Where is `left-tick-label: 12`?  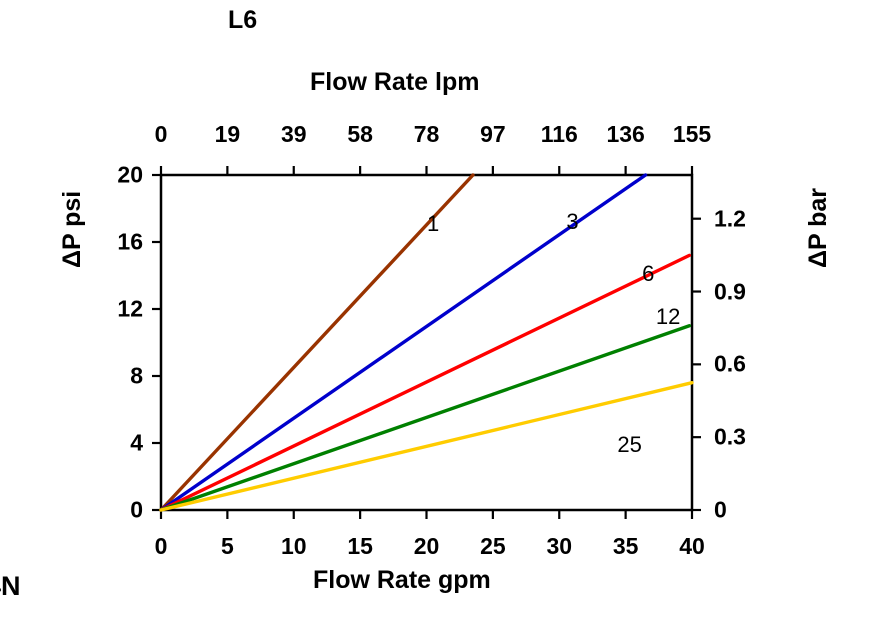 left-tick-label: 12 is located at coordinates (130, 308).